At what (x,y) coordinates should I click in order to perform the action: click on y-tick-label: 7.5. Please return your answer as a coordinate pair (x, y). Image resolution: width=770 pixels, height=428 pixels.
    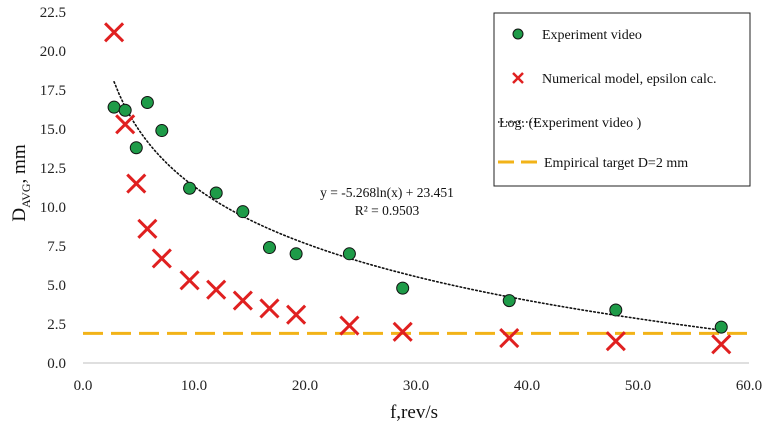
    Looking at the image, I should click on (56, 247).